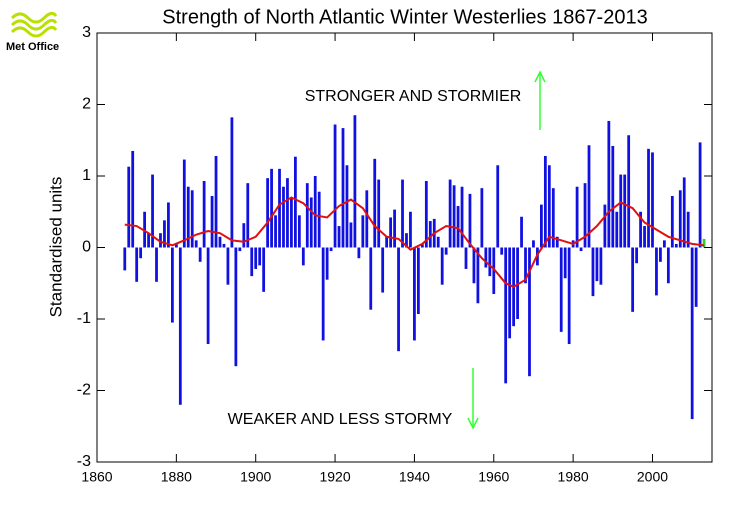 This screenshot has height=530, width=738. What do you see at coordinates (86, 104) in the screenshot?
I see `y-tick-label: 2` at bounding box center [86, 104].